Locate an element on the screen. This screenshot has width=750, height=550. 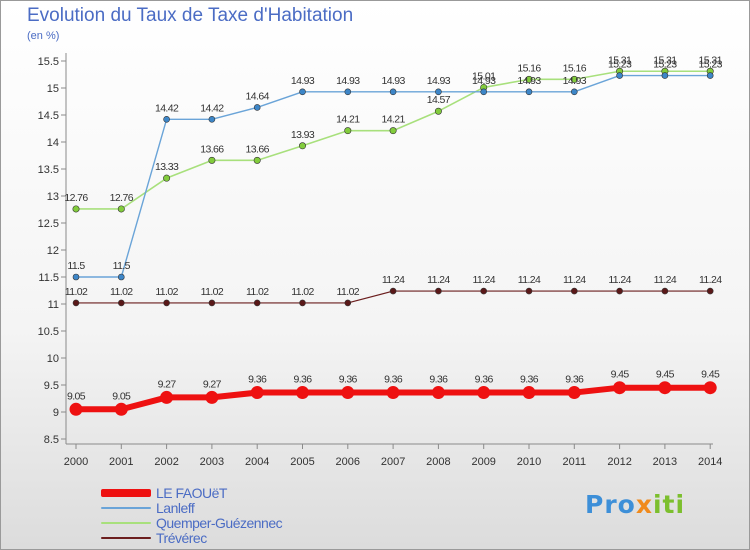
legend-swatch-quemper-guezennec is located at coordinates (126, 523).